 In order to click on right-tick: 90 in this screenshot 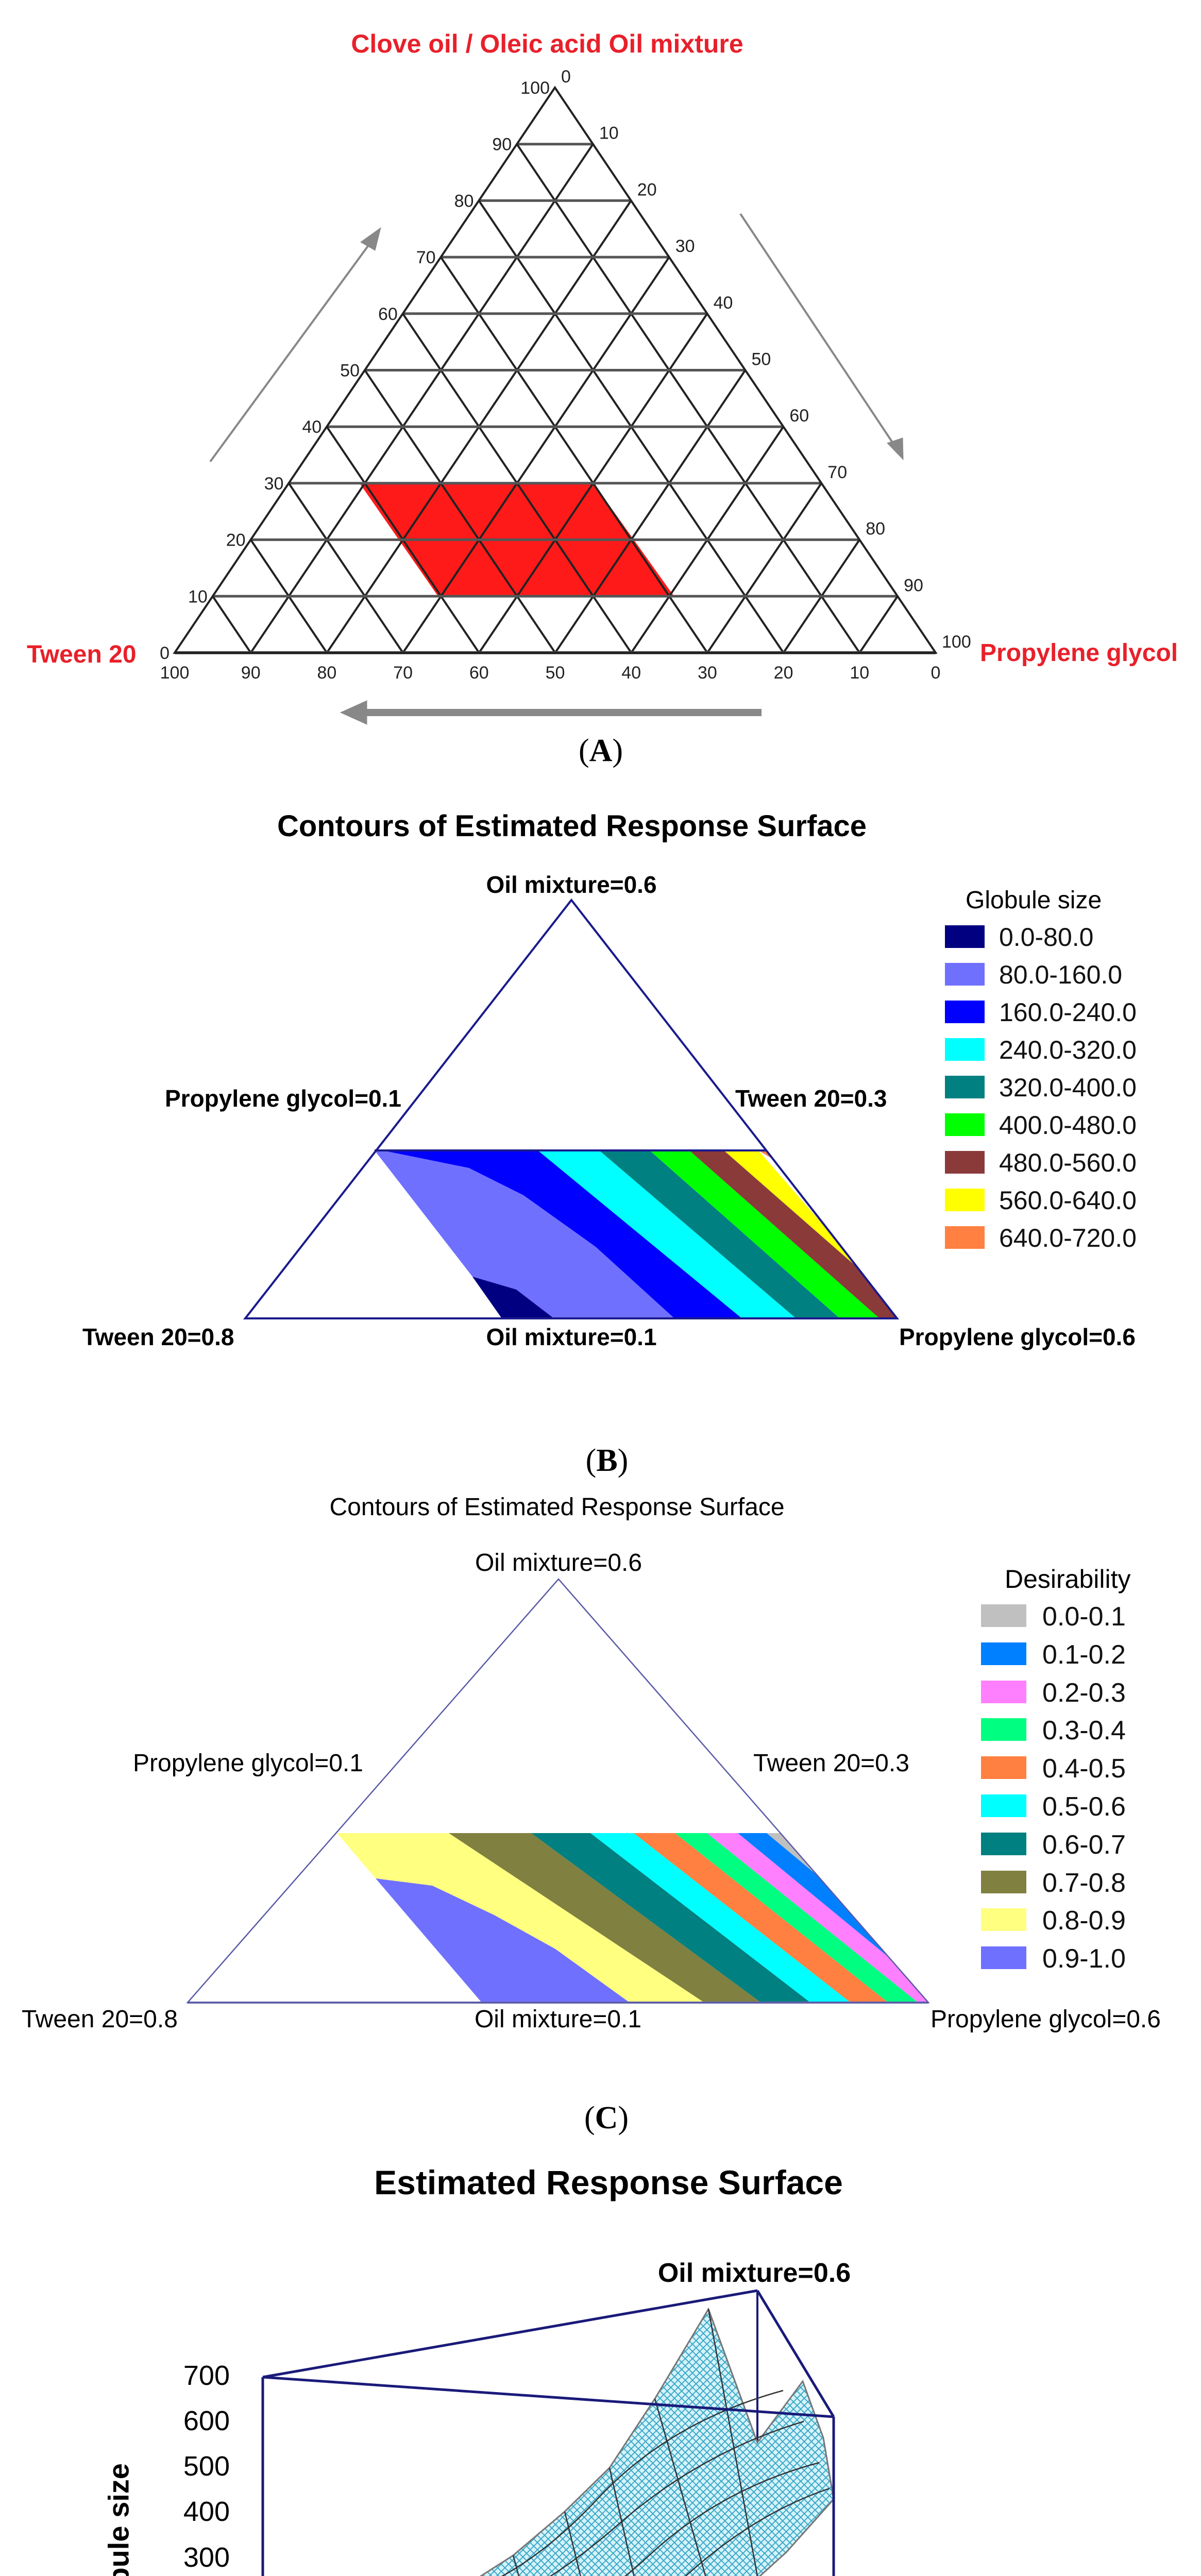, I will do `click(913, 585)`.